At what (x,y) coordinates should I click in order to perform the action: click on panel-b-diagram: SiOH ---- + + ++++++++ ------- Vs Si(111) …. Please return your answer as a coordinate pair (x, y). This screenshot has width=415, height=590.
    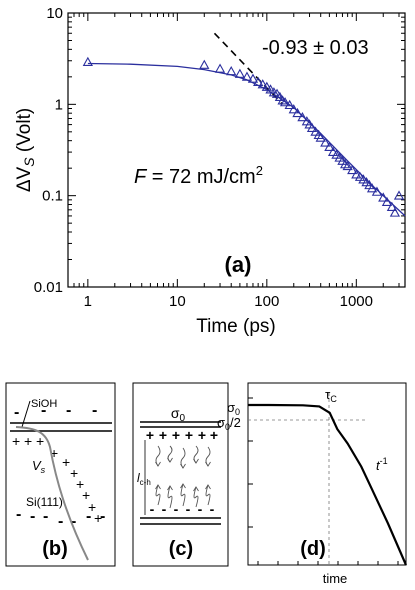
    Looking at the image, I should click on (60, 474).